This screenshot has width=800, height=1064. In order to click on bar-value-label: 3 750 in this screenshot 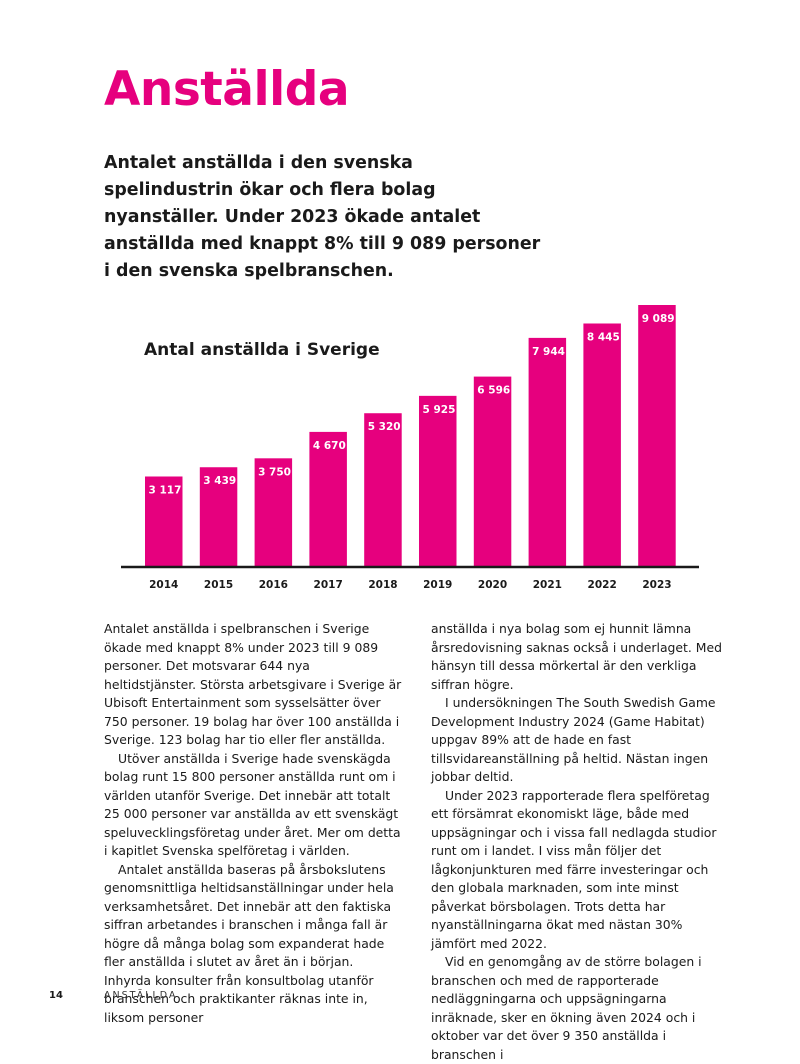, I will do `click(274, 472)`.